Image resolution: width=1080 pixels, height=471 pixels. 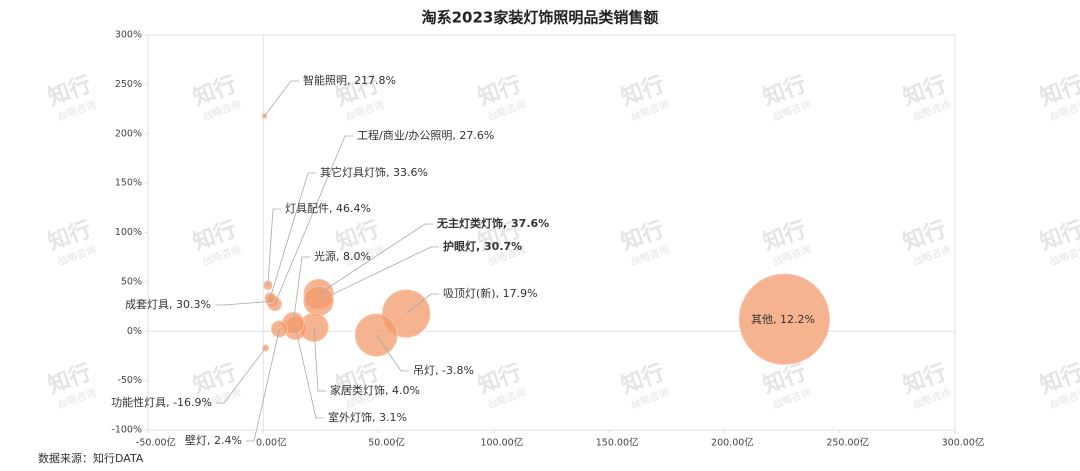 What do you see at coordinates (131, 281) in the screenshot?
I see `y-tick-label: 50%` at bounding box center [131, 281].